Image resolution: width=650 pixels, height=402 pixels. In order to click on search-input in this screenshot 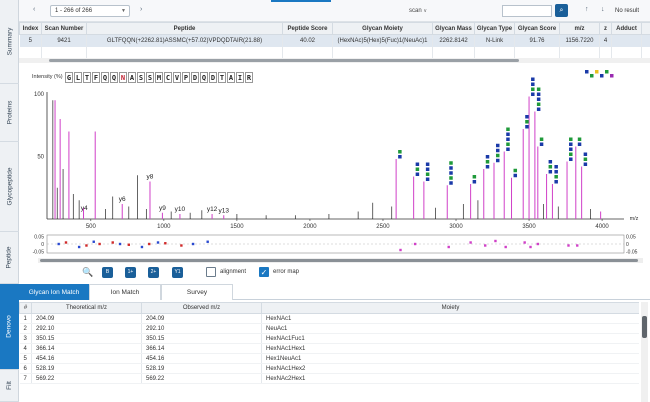, I will do `click(527, 11)`.